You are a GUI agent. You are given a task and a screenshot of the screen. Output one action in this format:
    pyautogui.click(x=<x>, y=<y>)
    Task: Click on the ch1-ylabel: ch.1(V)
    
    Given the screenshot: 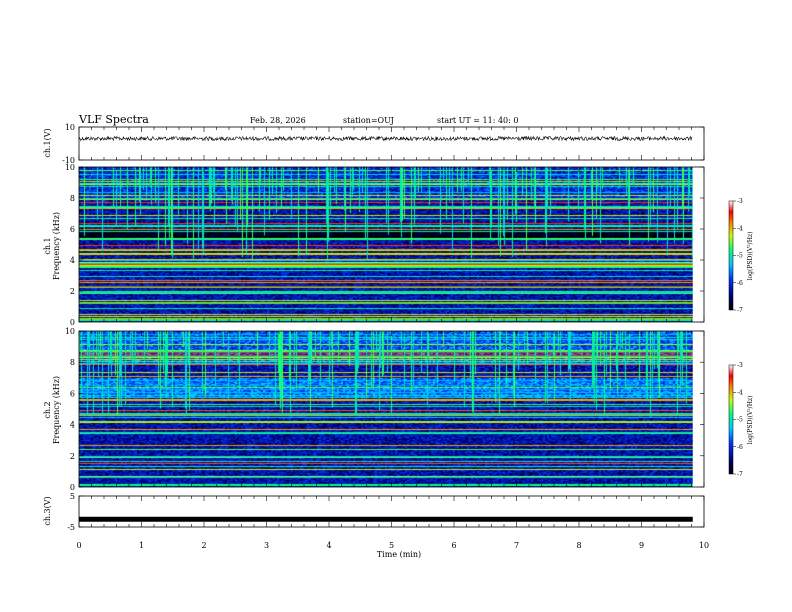 What is the action you would take?
    pyautogui.click(x=47, y=142)
    